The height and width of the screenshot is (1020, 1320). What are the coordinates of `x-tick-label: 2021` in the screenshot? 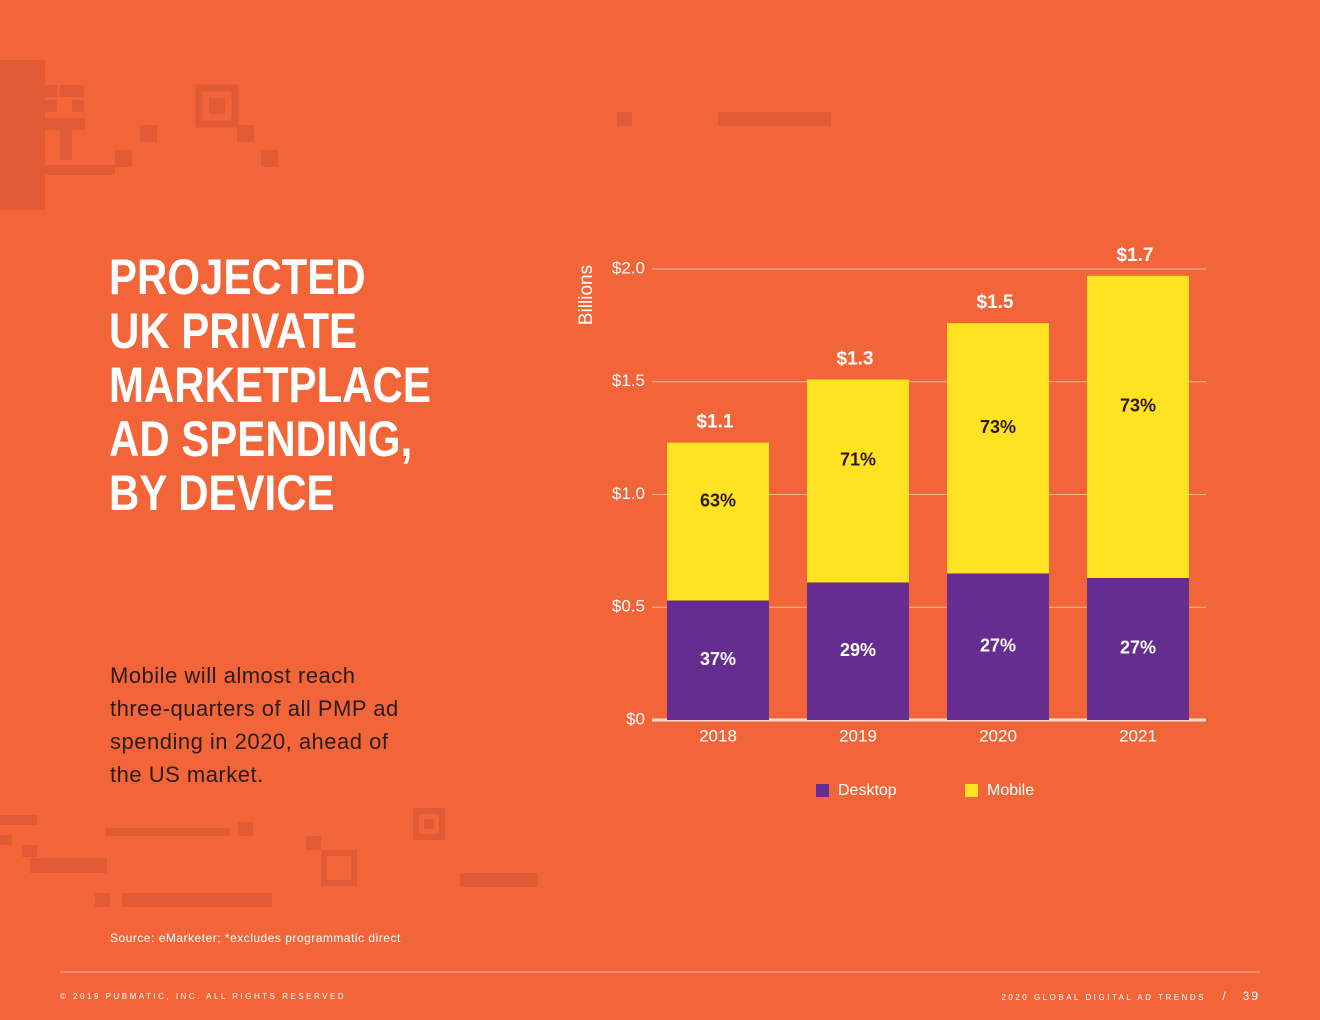 It's located at (1138, 735).